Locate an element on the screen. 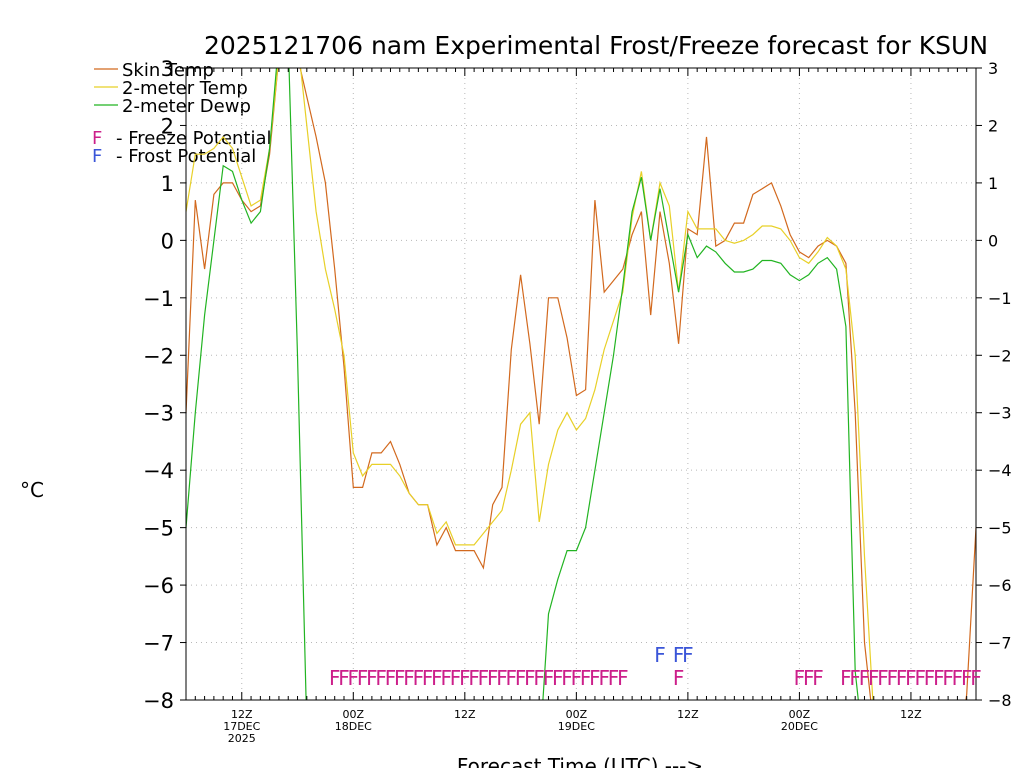  y-axis-label: °C is located at coordinates (32, 490).